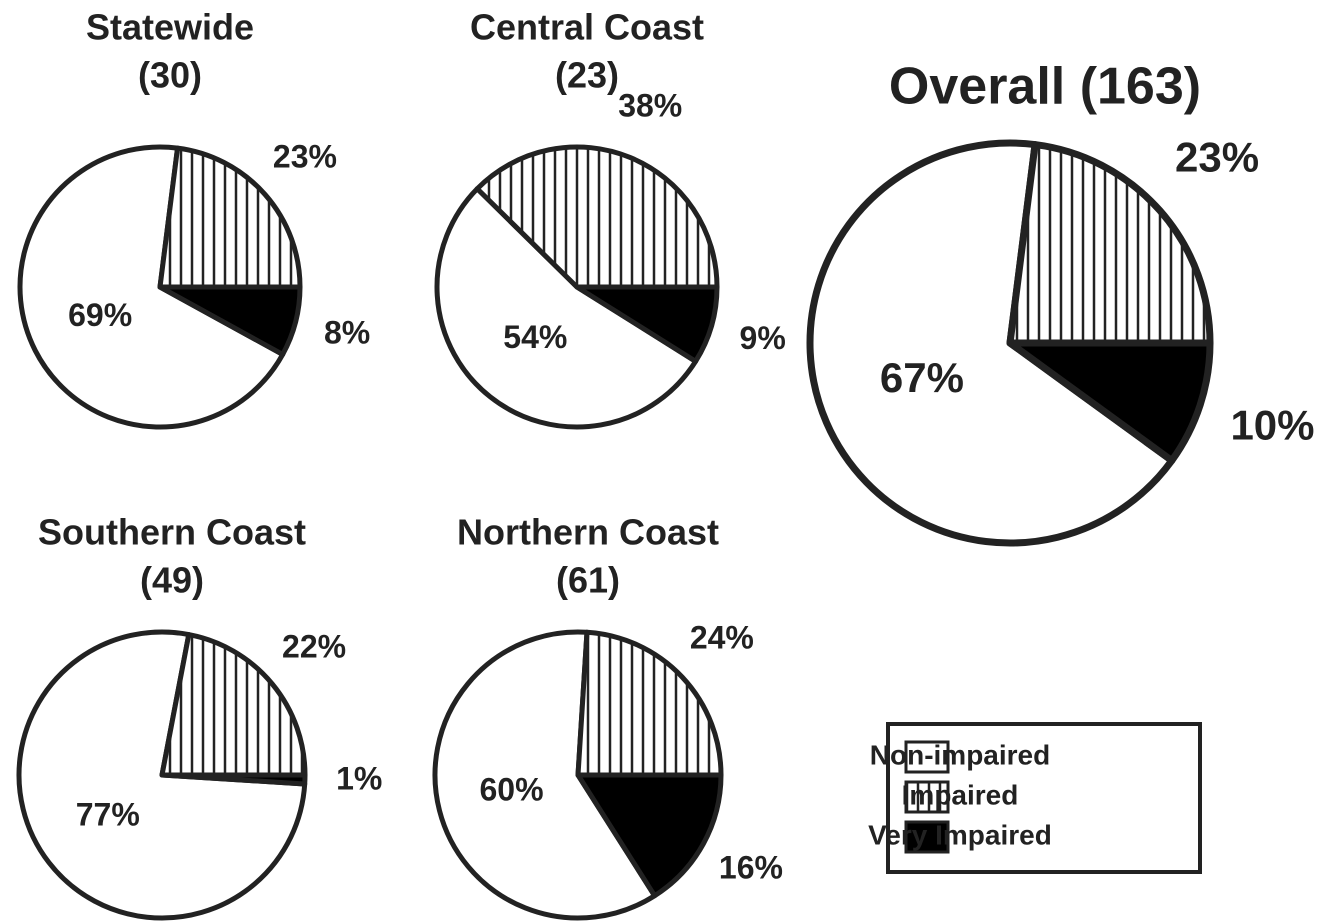 This screenshot has width=1319, height=921. I want to click on chart-subtitle: (61), so click(588, 580).